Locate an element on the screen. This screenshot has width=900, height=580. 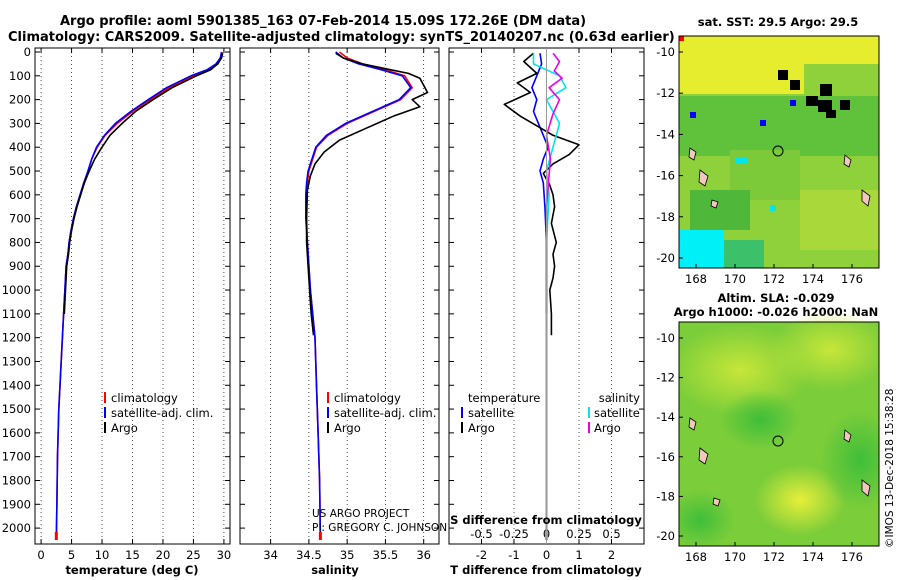
depth-tick-label: 1400 is located at coordinates (16, 385).